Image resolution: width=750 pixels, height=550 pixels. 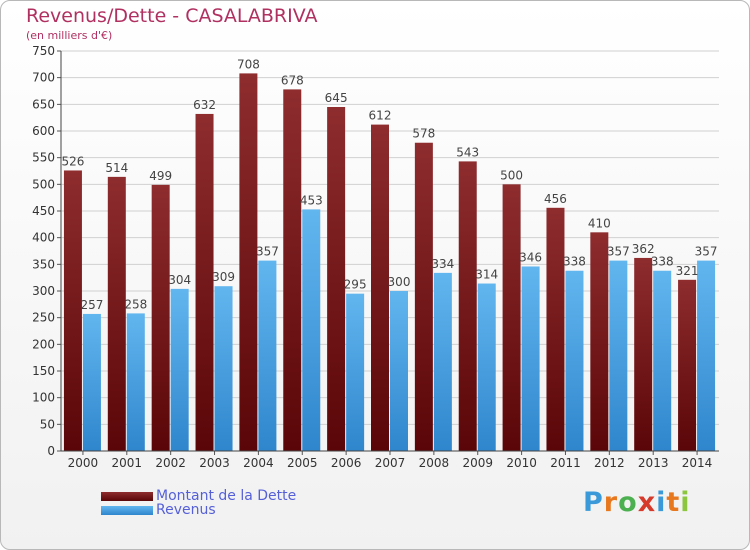 What do you see at coordinates (687, 271) in the screenshot?
I see `value-label-dette: 321` at bounding box center [687, 271].